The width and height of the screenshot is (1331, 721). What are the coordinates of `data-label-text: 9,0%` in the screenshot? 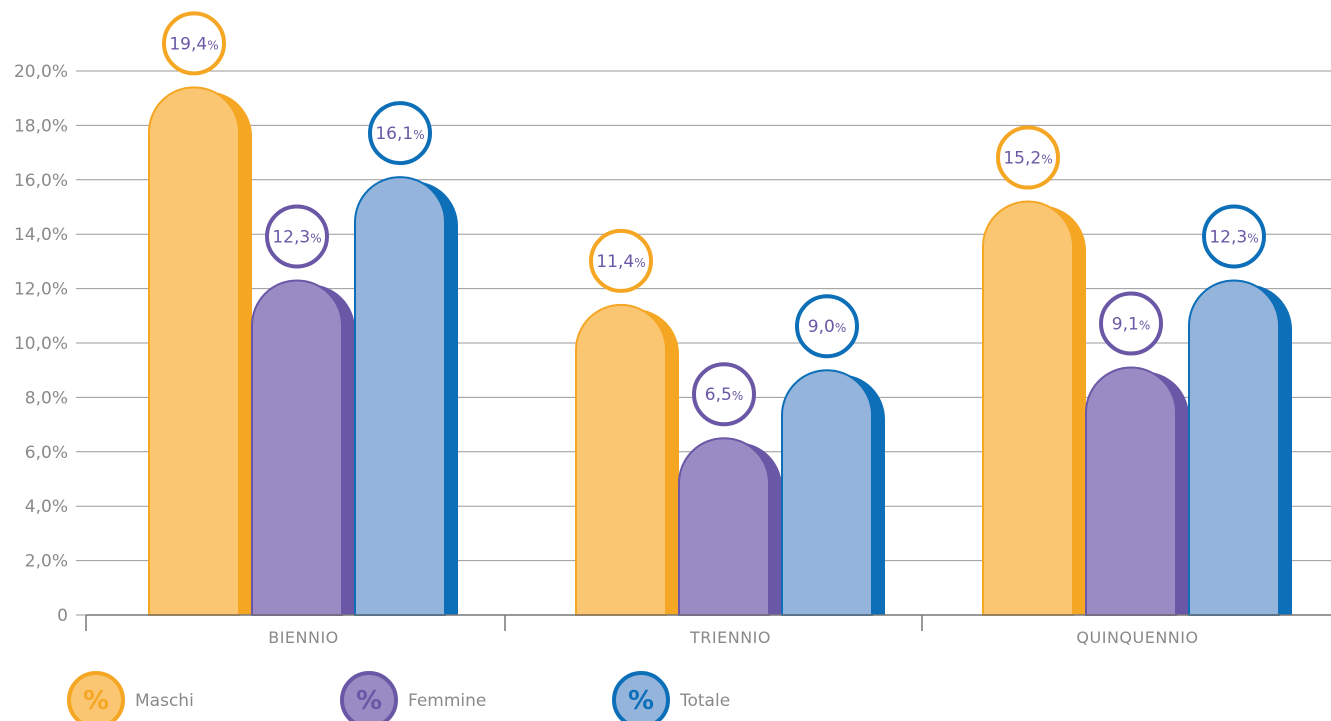 It's located at (827, 327).